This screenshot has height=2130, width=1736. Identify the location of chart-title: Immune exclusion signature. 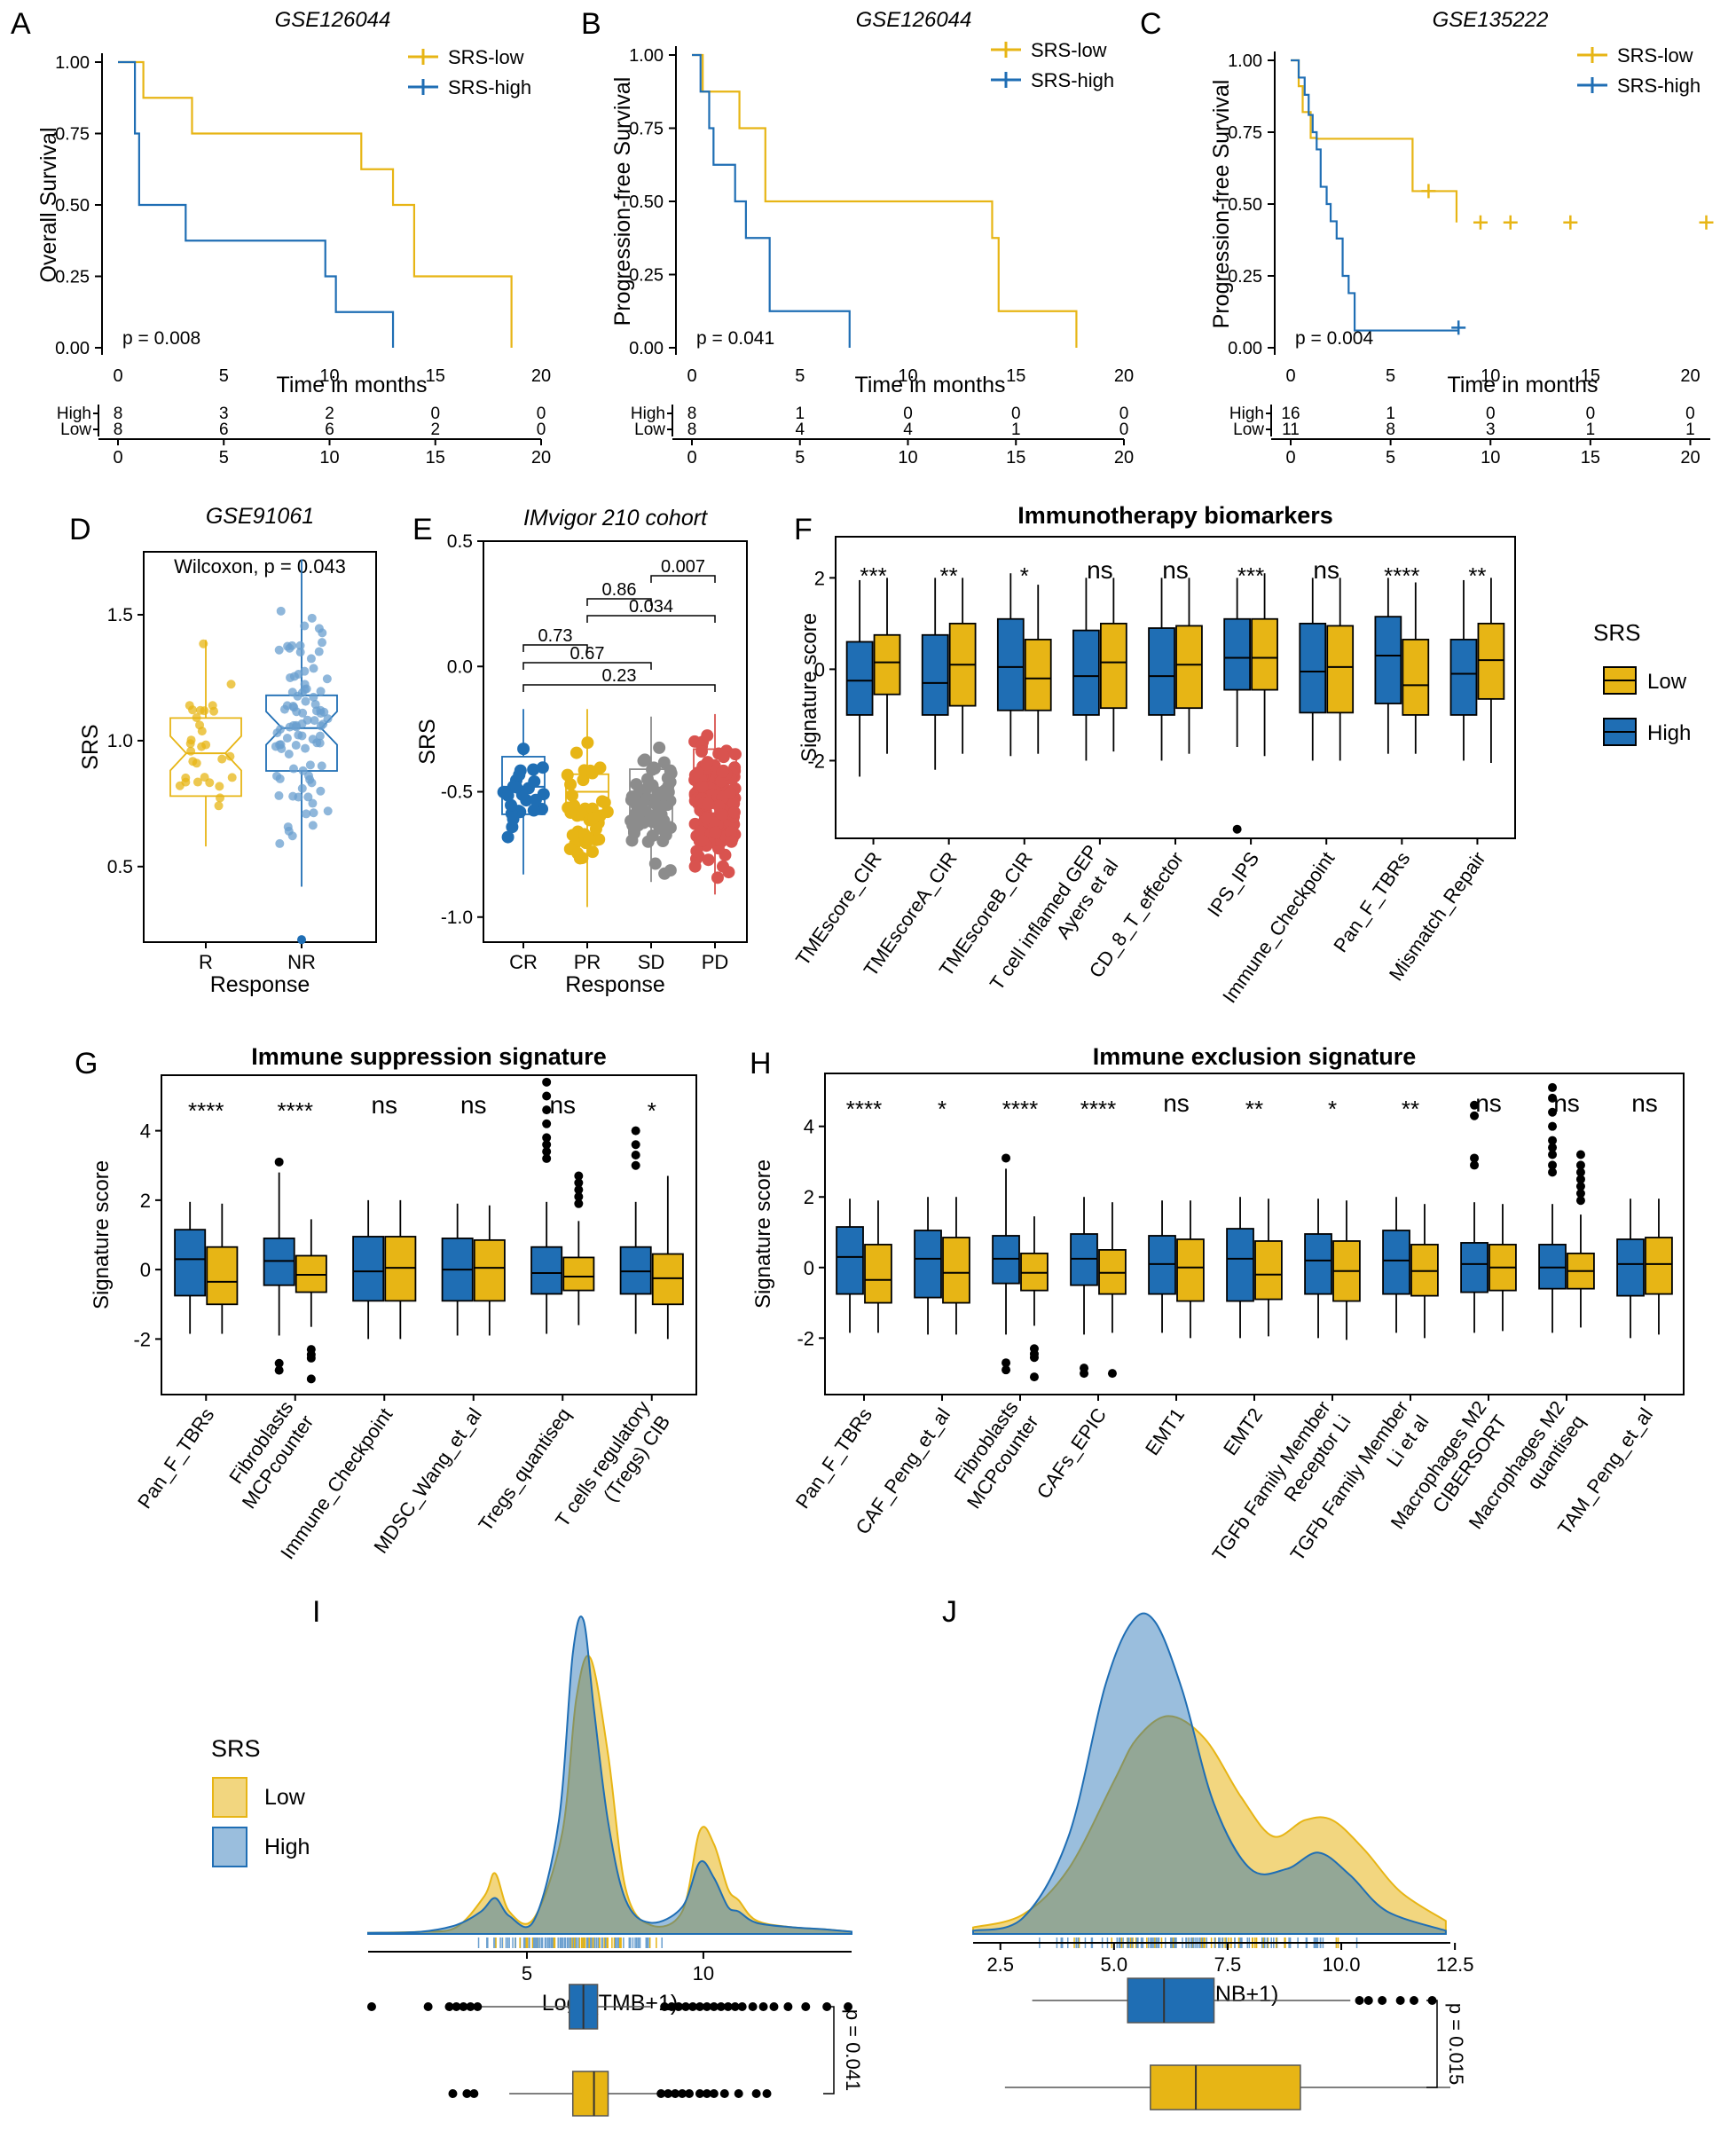
(1255, 1056).